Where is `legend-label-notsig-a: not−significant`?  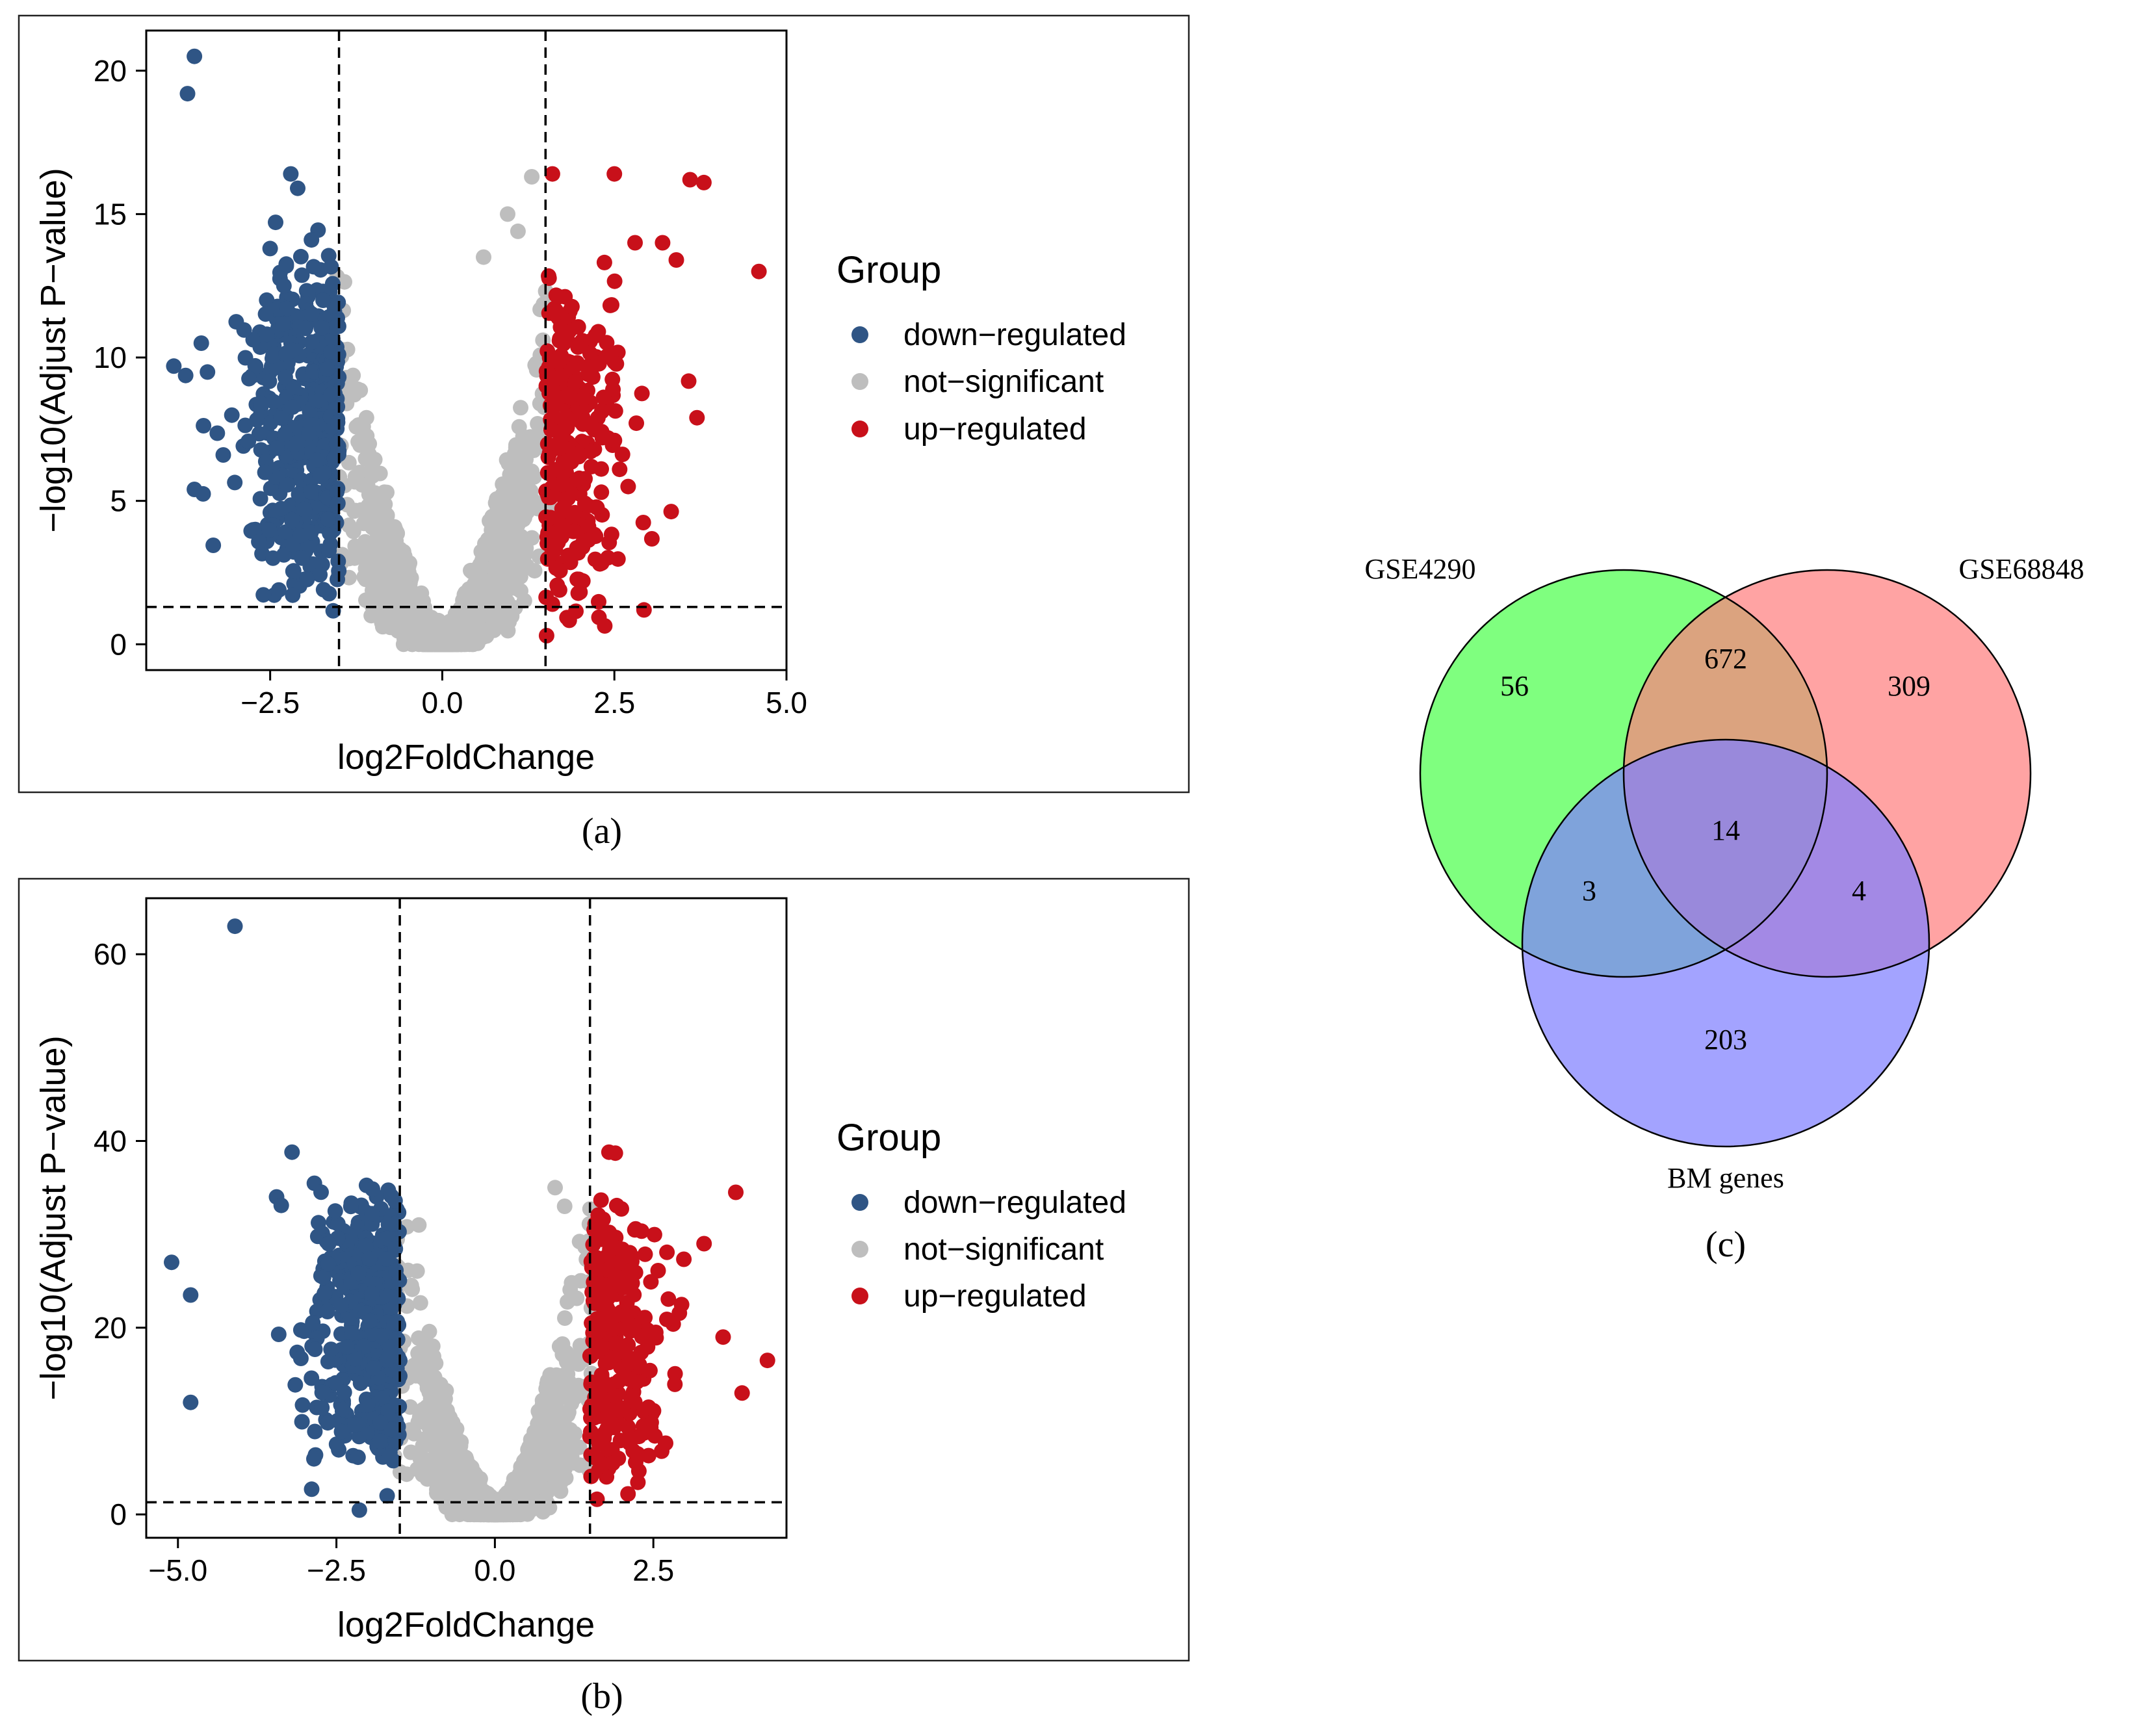
legend-label-notsig-a: not−significant is located at coordinates (1003, 382).